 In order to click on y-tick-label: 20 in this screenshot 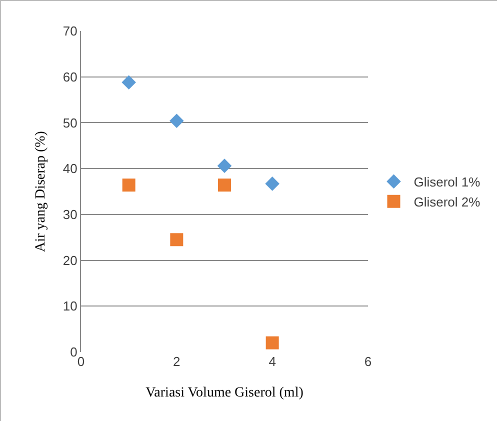, I will do `click(70, 260)`.